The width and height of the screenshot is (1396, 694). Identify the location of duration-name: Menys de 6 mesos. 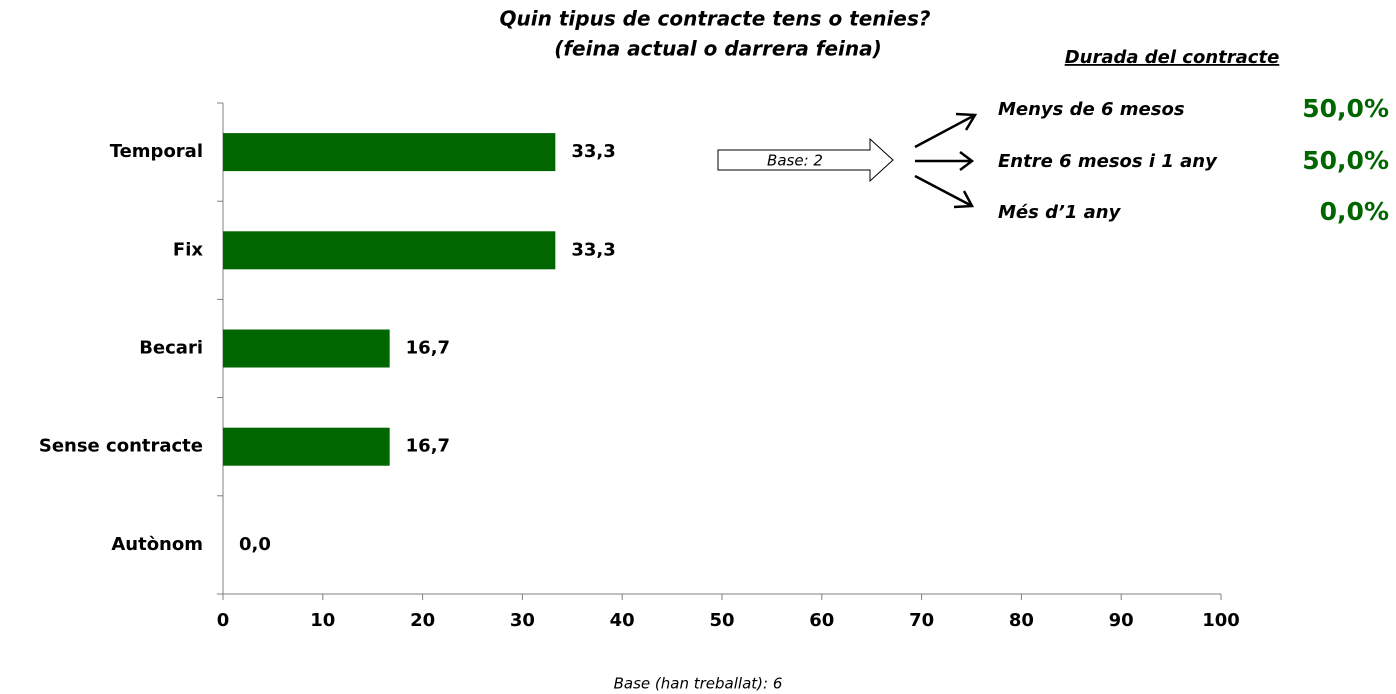
(1091, 109).